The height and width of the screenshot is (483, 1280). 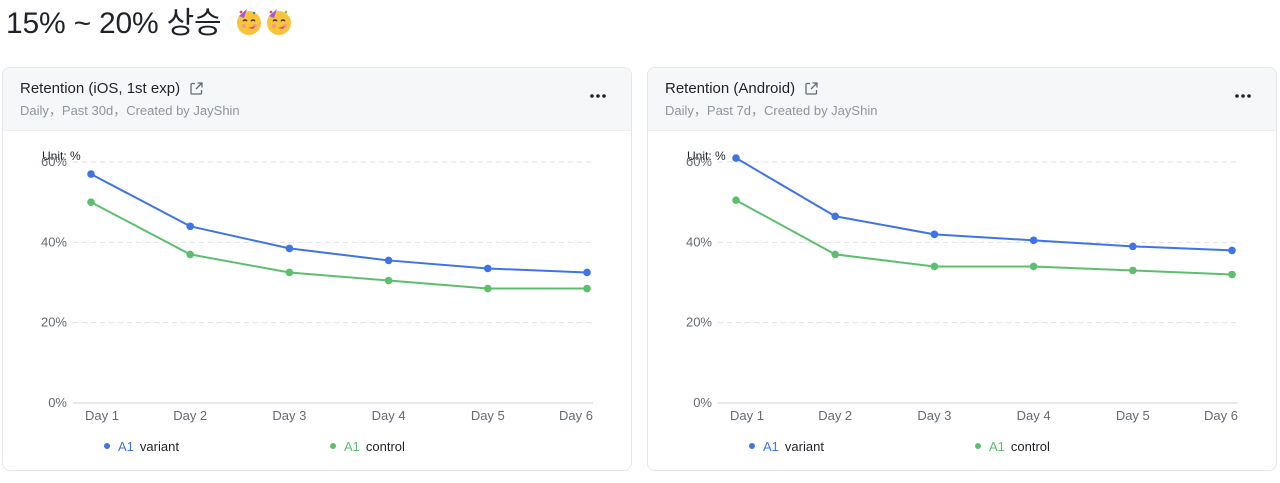 What do you see at coordinates (771, 110) in the screenshot?
I see `card-subtitle: Daily，Past 7d，Created by JayShin` at bounding box center [771, 110].